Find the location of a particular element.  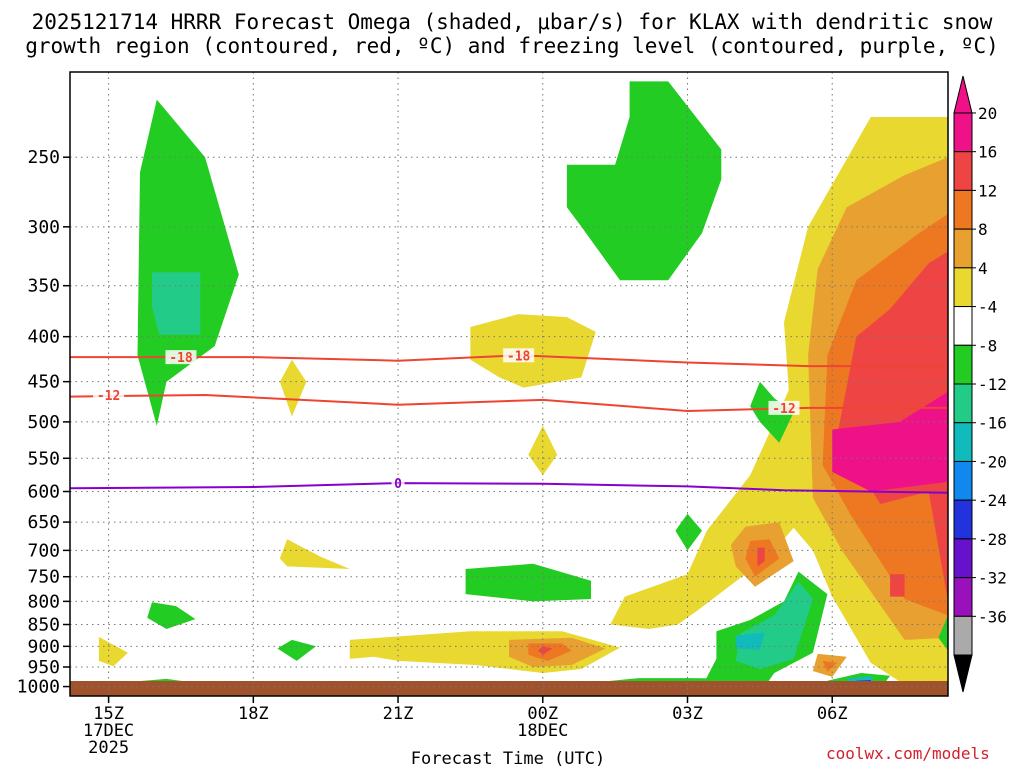

y-tick-label: 950 is located at coordinates (43, 667).